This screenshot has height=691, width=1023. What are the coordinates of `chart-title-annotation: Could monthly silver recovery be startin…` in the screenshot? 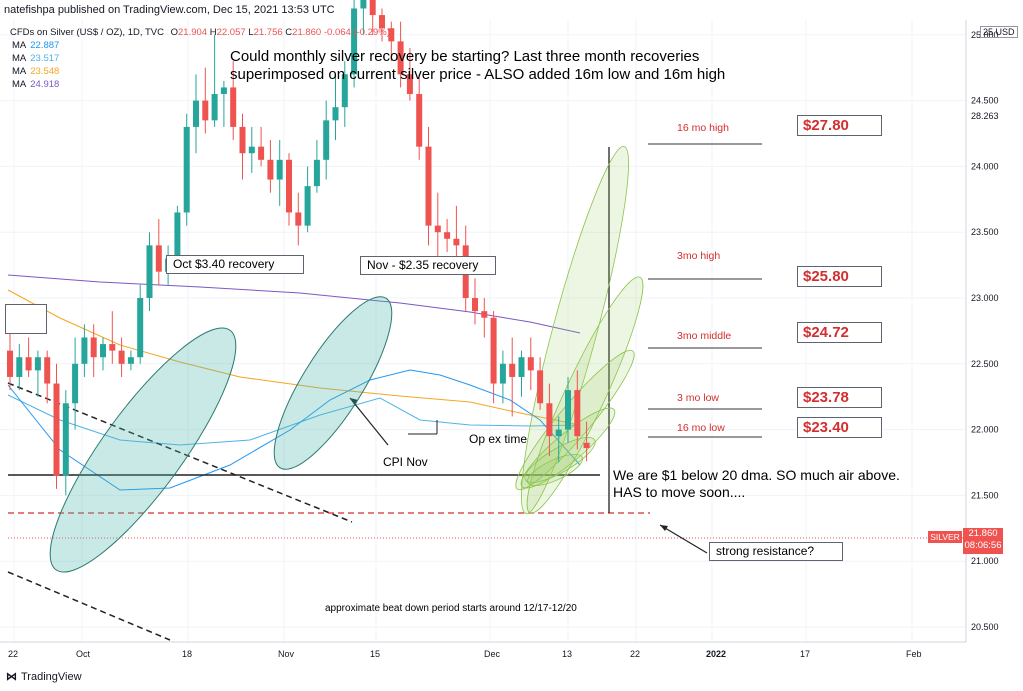 It's located at (478, 65).